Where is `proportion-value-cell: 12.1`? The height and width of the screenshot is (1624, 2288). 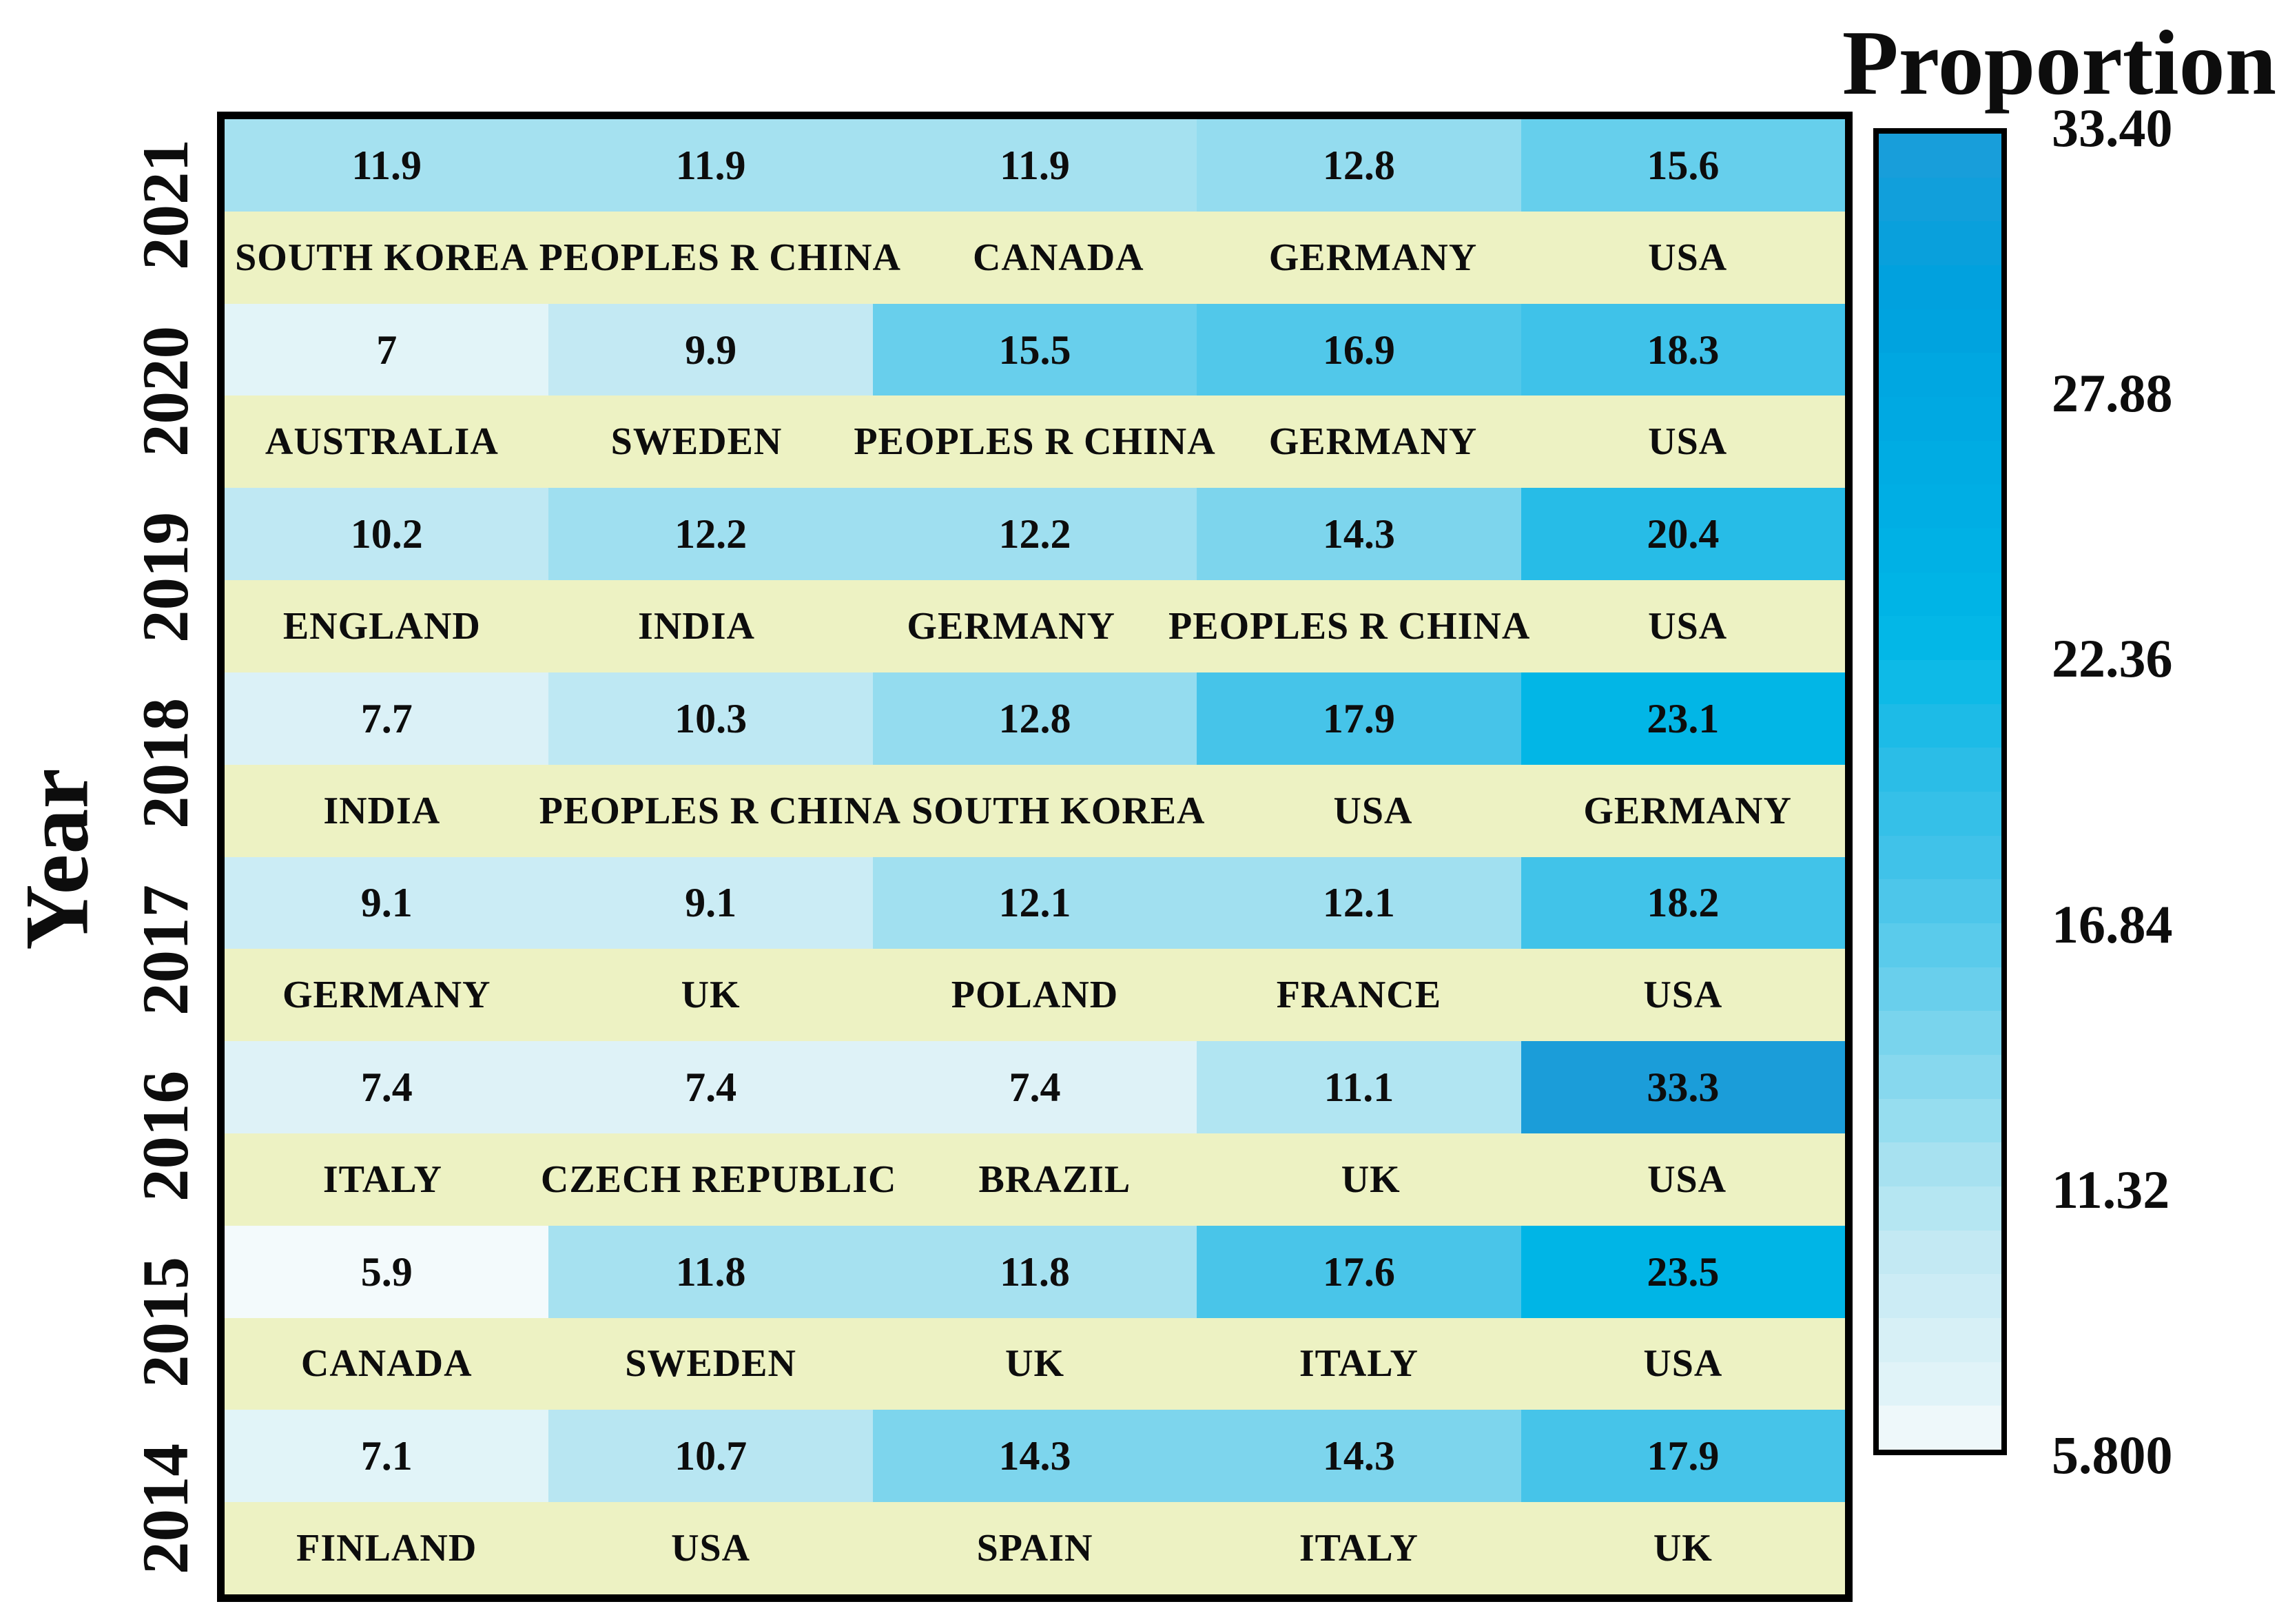 proportion-value-cell: 12.1 is located at coordinates (1034, 903).